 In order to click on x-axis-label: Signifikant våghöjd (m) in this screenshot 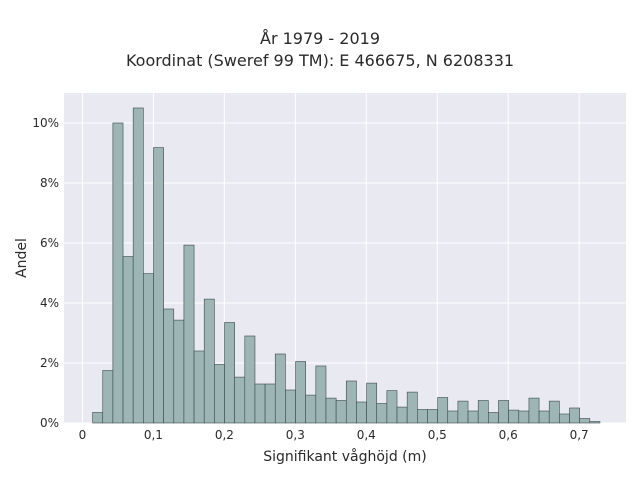, I will do `click(344, 456)`.